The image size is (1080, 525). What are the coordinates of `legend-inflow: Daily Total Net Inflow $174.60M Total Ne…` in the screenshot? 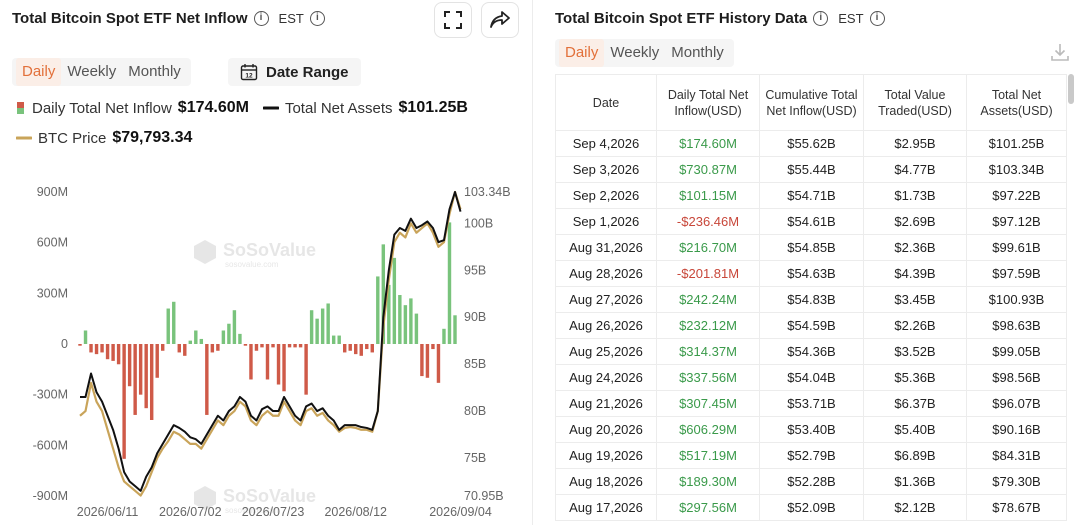 It's located at (242, 108).